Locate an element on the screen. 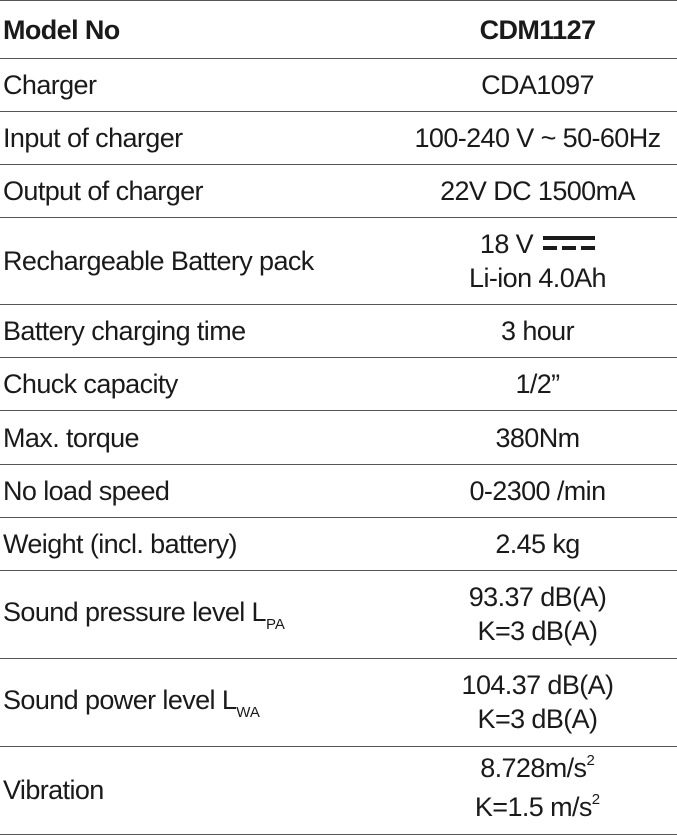 The height and width of the screenshot is (835, 677). input-of-charger-label: Input of charger is located at coordinates (199, 138).